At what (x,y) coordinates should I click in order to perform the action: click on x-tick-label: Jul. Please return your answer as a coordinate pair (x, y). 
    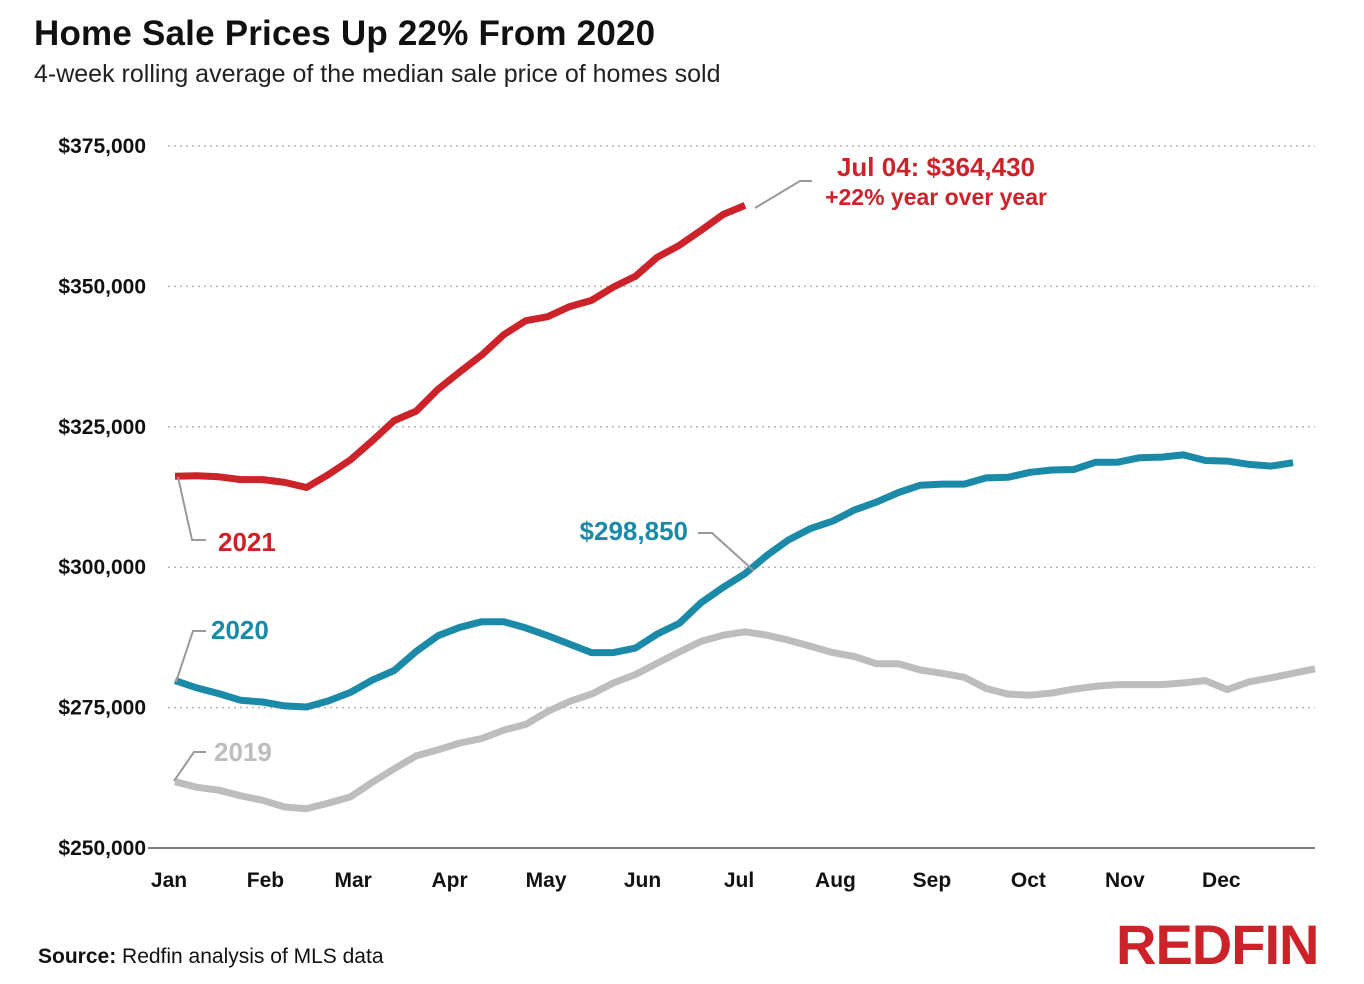
    Looking at the image, I should click on (739, 880).